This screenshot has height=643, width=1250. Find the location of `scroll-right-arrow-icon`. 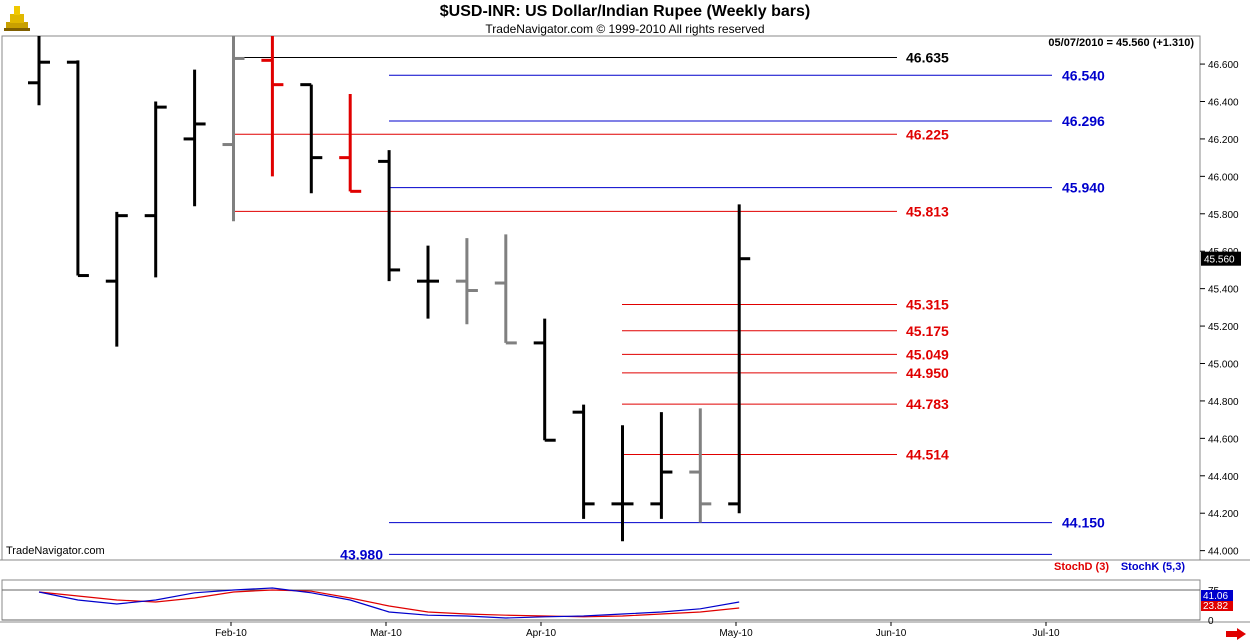

scroll-right-arrow-icon is located at coordinates (1236, 634).